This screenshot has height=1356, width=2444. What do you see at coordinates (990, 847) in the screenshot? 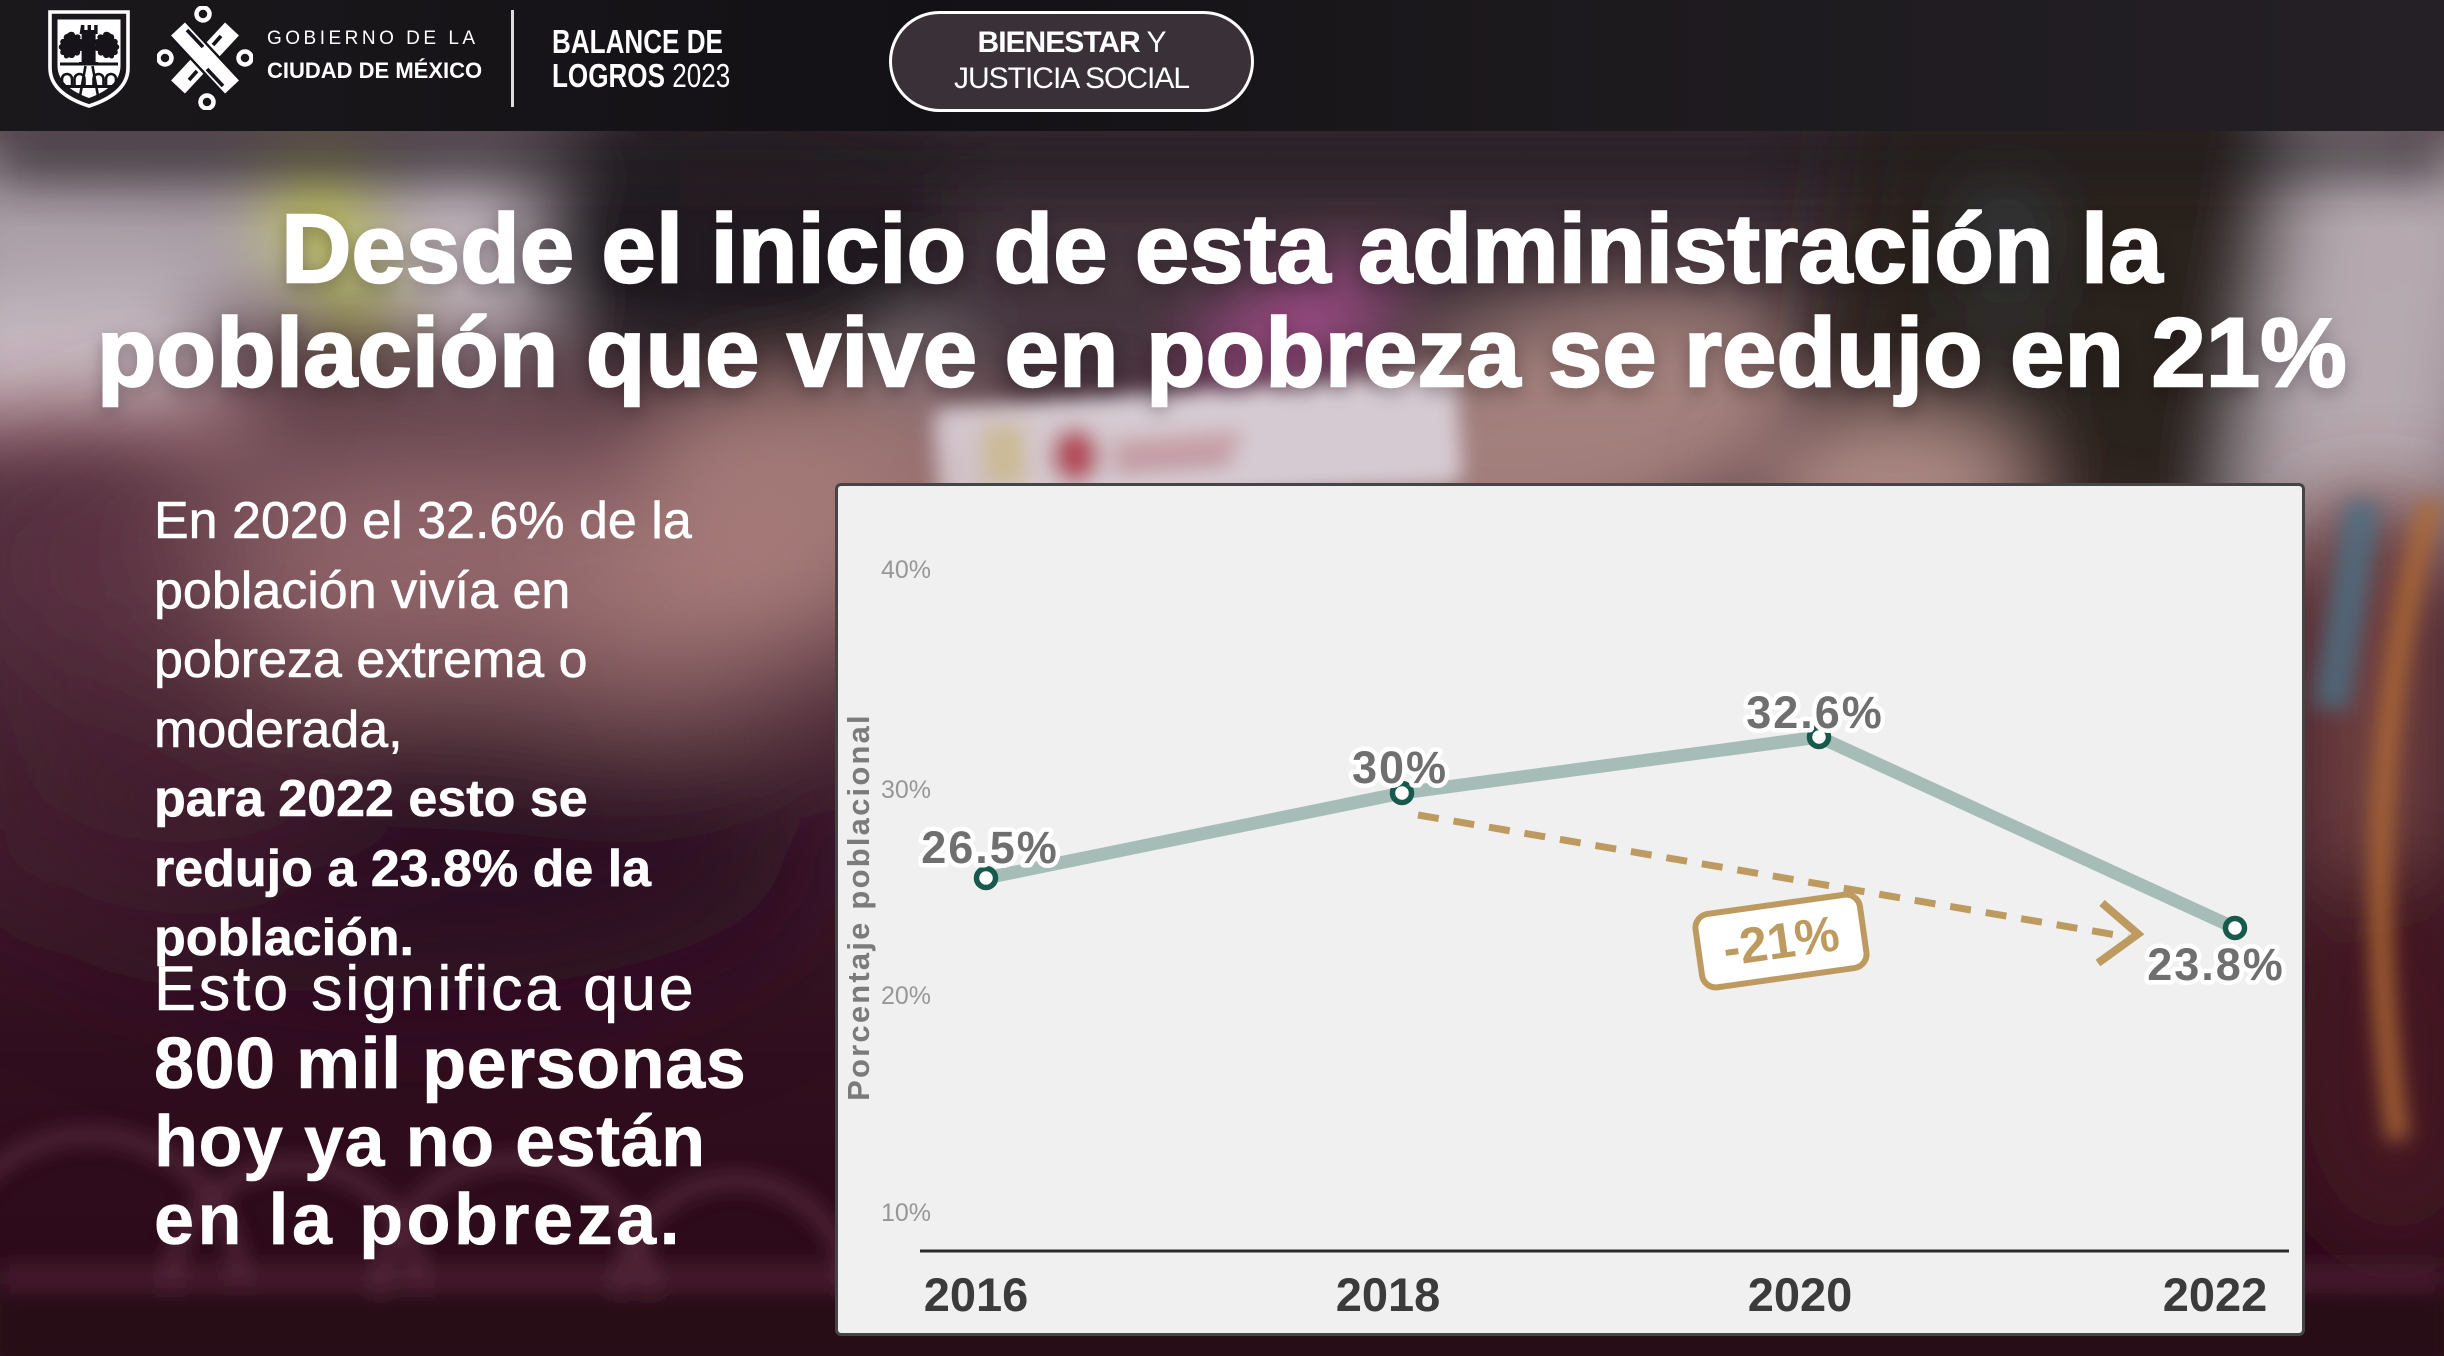
I see `svg-text: 26.5%` at bounding box center [990, 847].